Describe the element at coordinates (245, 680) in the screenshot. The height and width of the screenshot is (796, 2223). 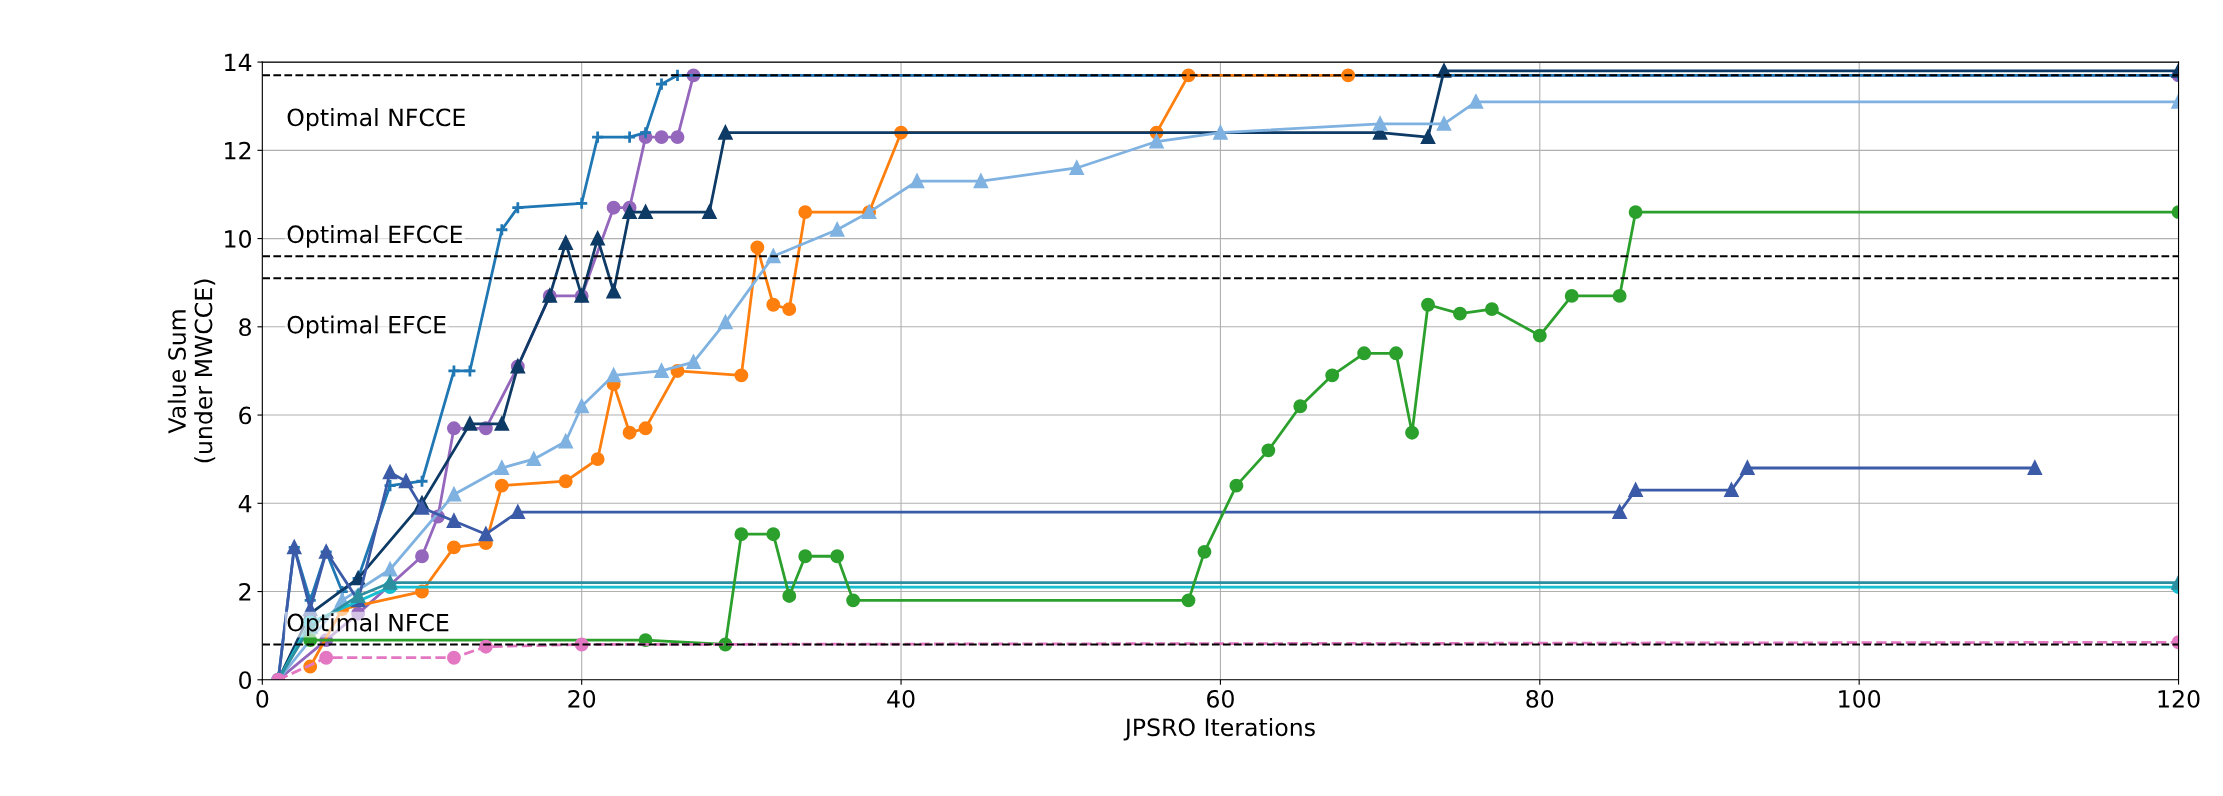
I see `y-tick-label: 0` at that location.